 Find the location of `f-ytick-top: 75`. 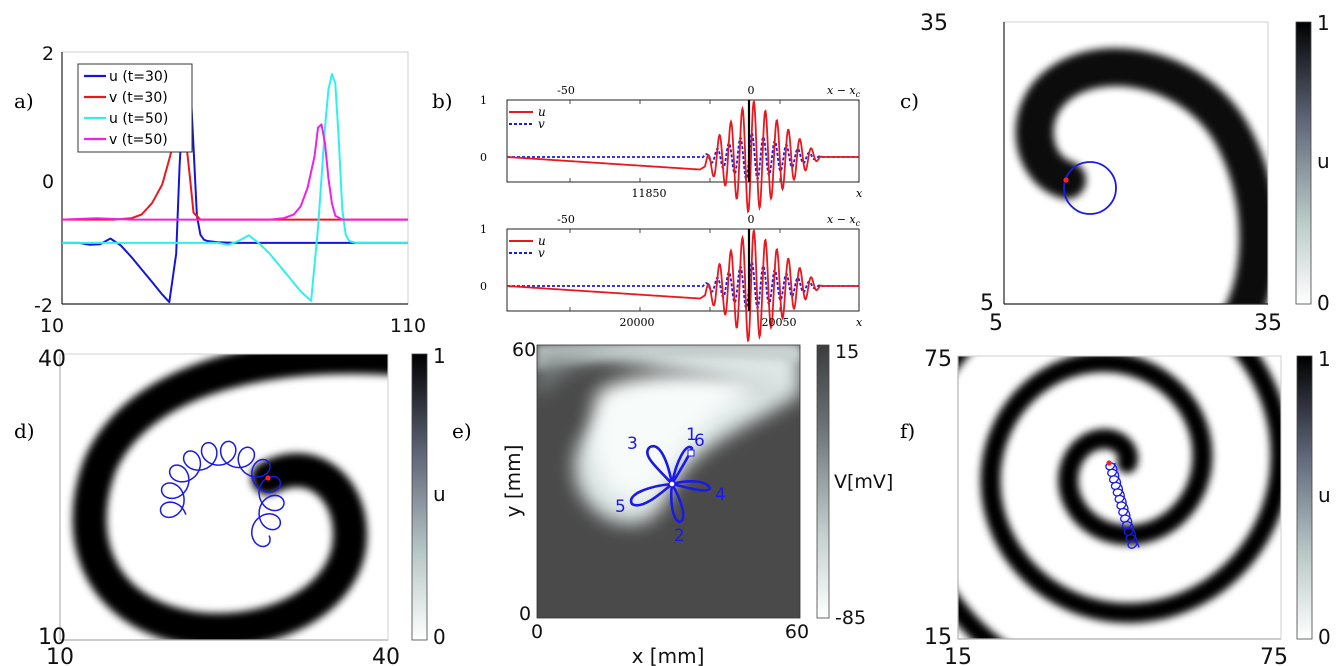

f-ytick-top: 75 is located at coordinates (938, 359).